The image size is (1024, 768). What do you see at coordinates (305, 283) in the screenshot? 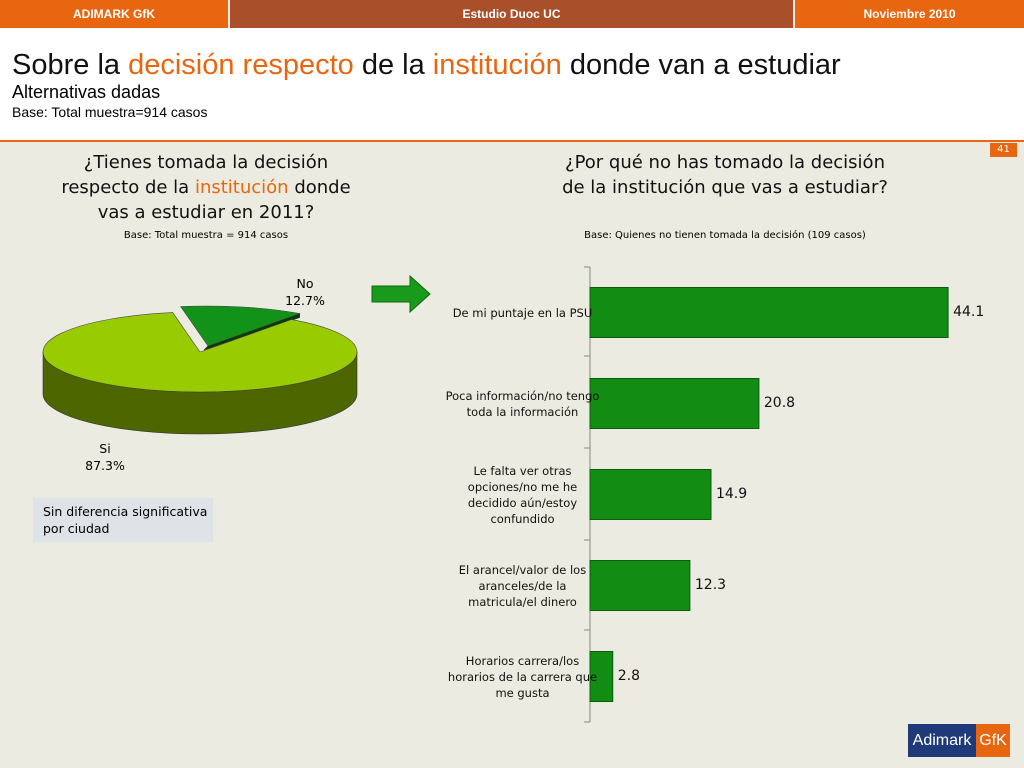
I see `pie-category-label: No` at bounding box center [305, 283].